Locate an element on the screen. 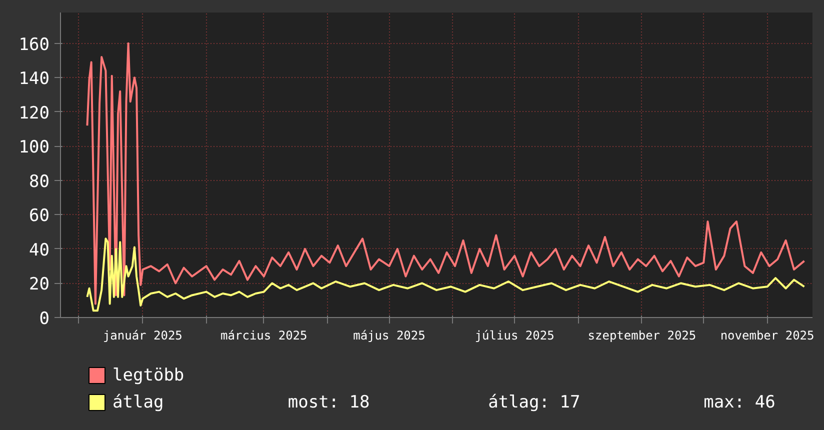 The height and width of the screenshot is (430, 824). text: max: 46 is located at coordinates (740, 402).